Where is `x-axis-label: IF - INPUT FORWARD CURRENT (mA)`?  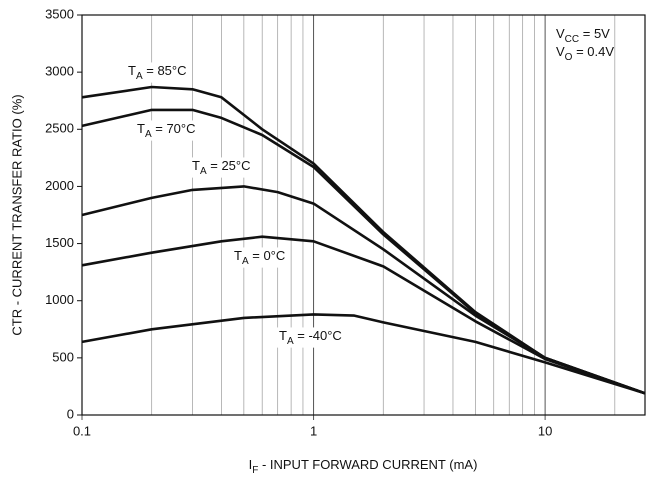 x-axis-label: IF - INPUT FORWARD CURRENT (mA) is located at coordinates (363, 466).